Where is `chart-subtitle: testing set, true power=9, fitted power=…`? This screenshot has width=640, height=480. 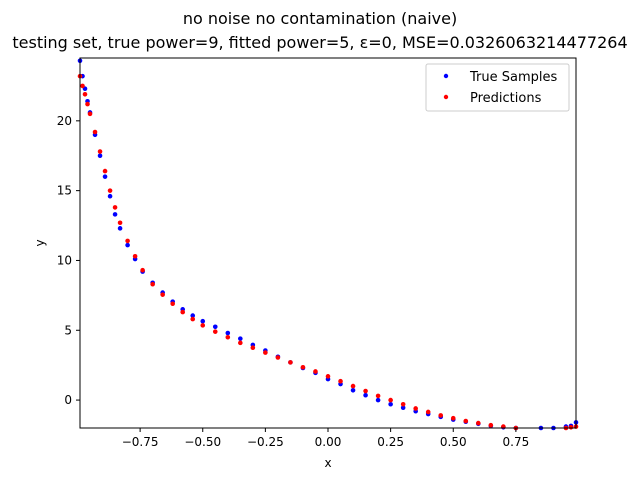
chart-subtitle: testing set, true power=9, fitted power=… is located at coordinates (319, 42).